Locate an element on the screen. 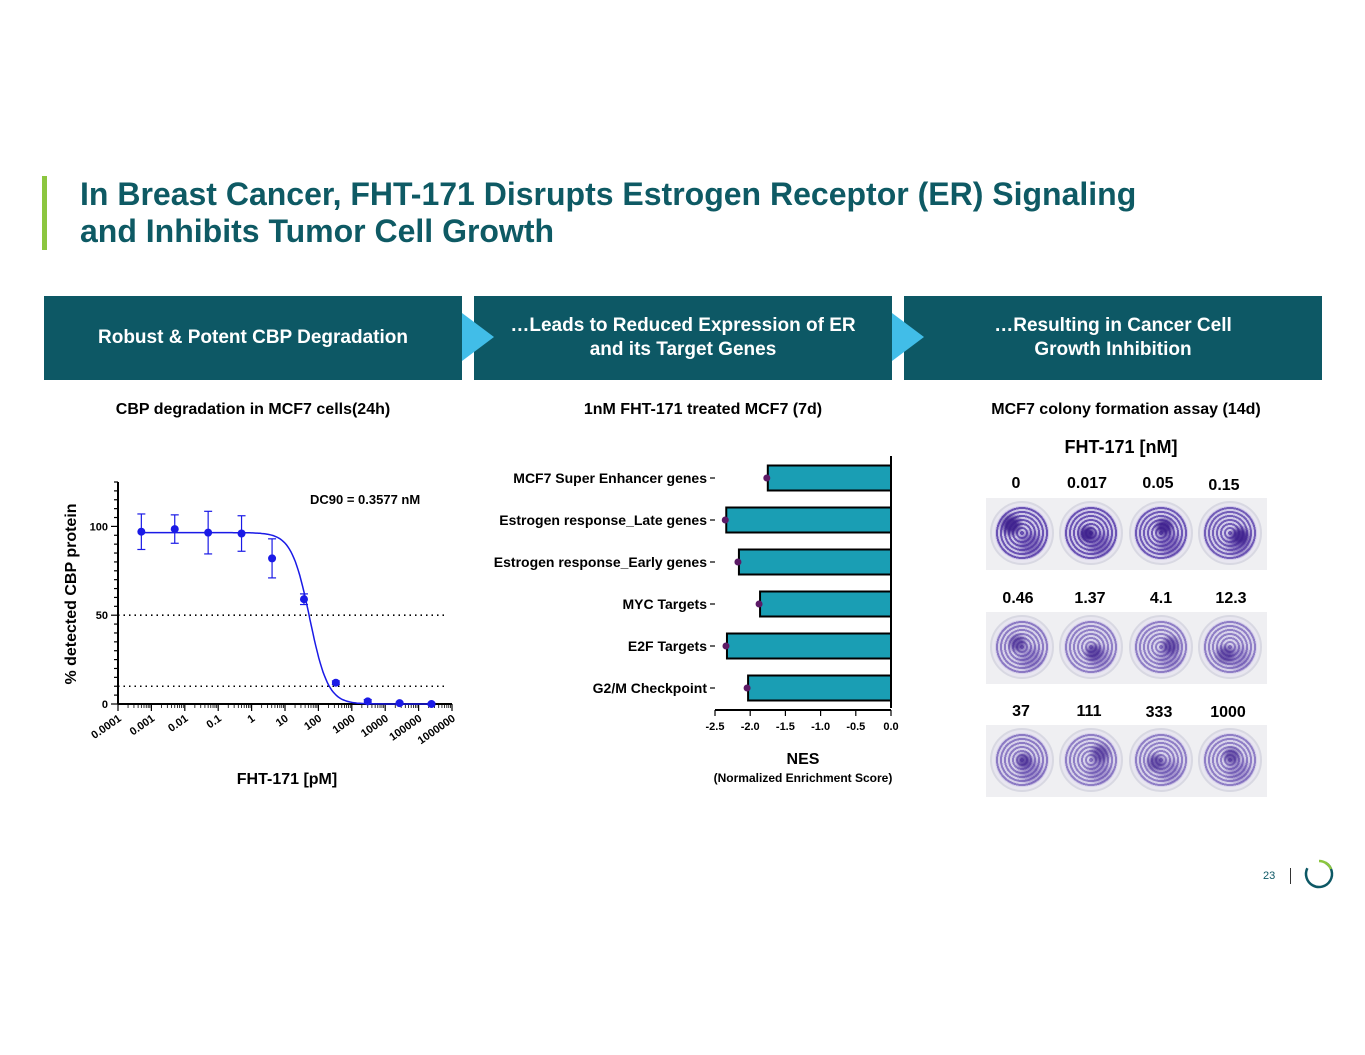 This screenshot has height=1055, width=1365. dose-label: 0 is located at coordinates (1016, 483).